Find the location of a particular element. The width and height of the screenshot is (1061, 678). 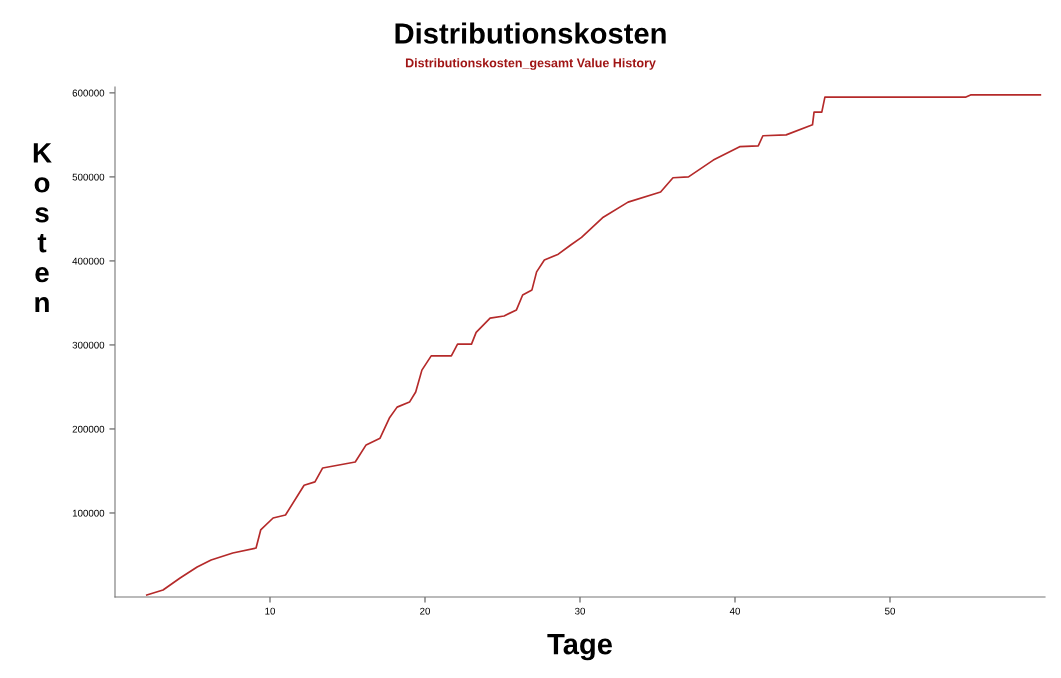

y-tick-label: 300000 is located at coordinates (88, 345).